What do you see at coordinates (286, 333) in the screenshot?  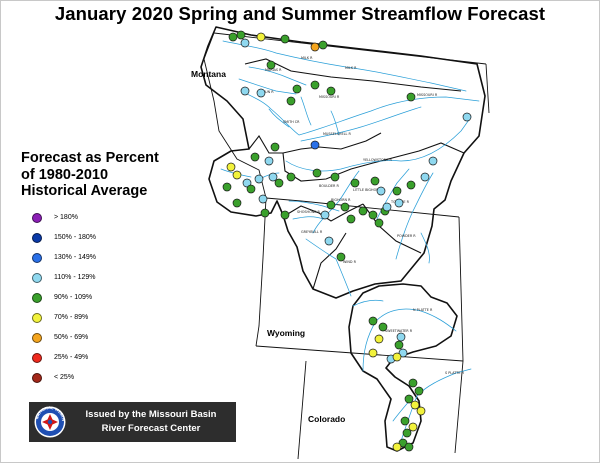 I see `state-label-wyoming: Wyoming` at bounding box center [286, 333].